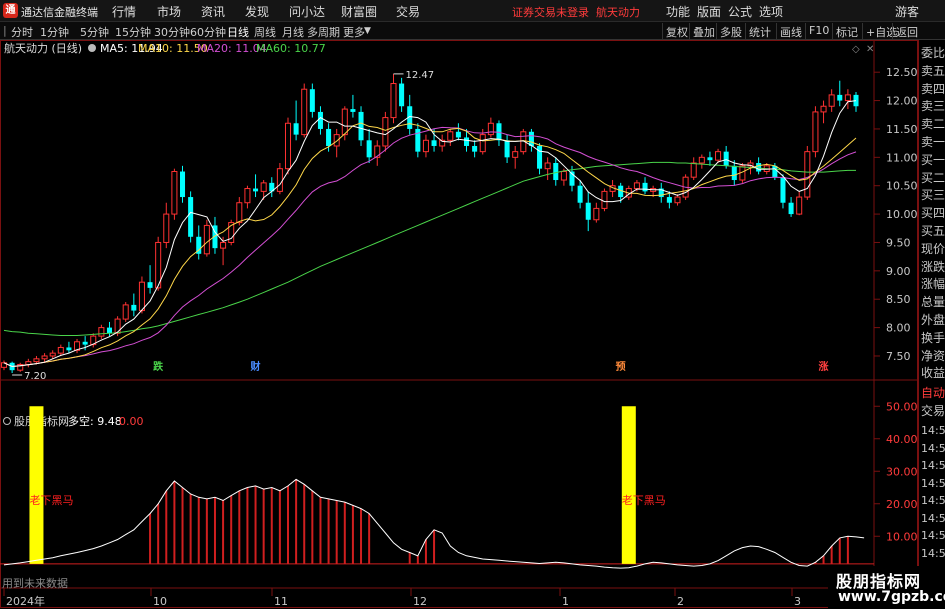 This screenshot has width=945, height=609. What do you see at coordinates (255, 366) in the screenshot?
I see `event-marker: 财` at bounding box center [255, 366].